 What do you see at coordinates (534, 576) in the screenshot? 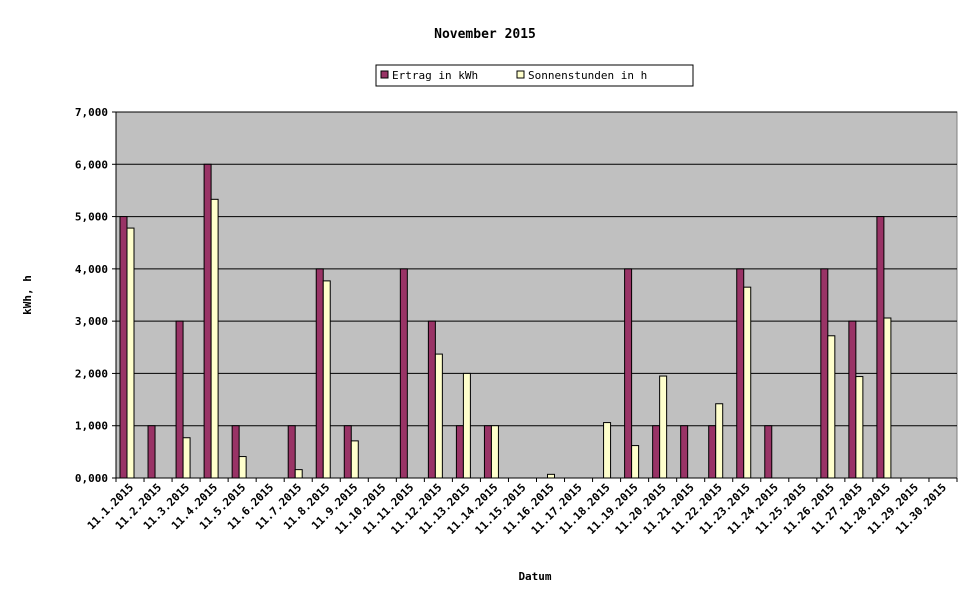
I see `x-axis-title: Datum` at bounding box center [534, 576].